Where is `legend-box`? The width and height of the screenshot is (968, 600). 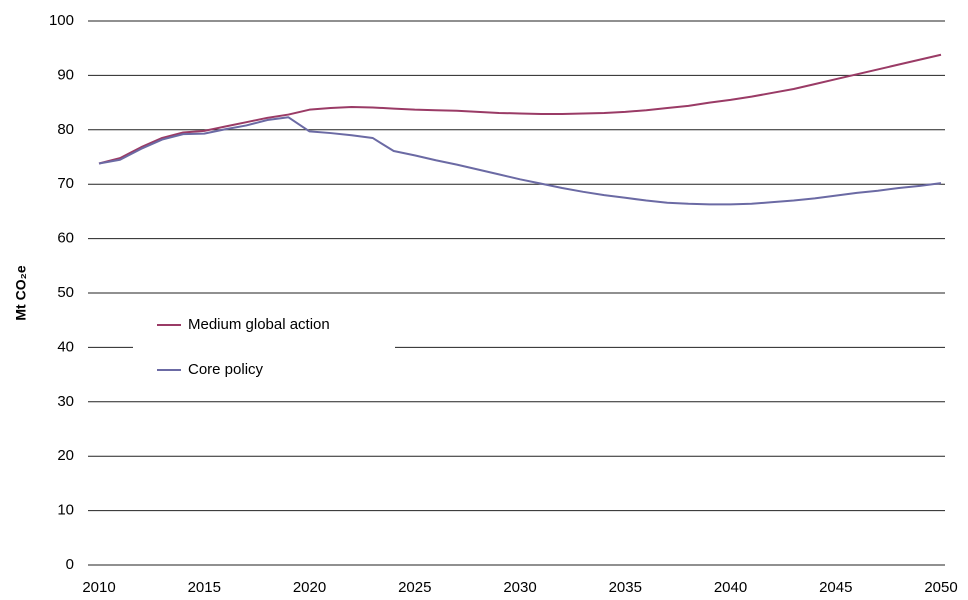
legend-box is located at coordinates (264, 349).